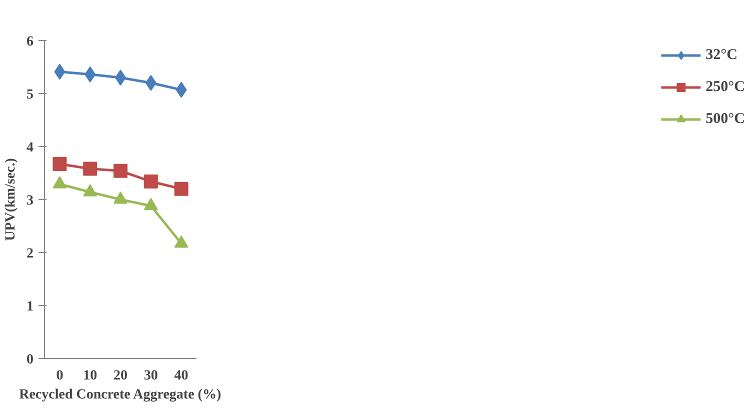 This screenshot has height=410, width=756. What do you see at coordinates (60, 376) in the screenshot?
I see `x-tick-label: 0` at bounding box center [60, 376].